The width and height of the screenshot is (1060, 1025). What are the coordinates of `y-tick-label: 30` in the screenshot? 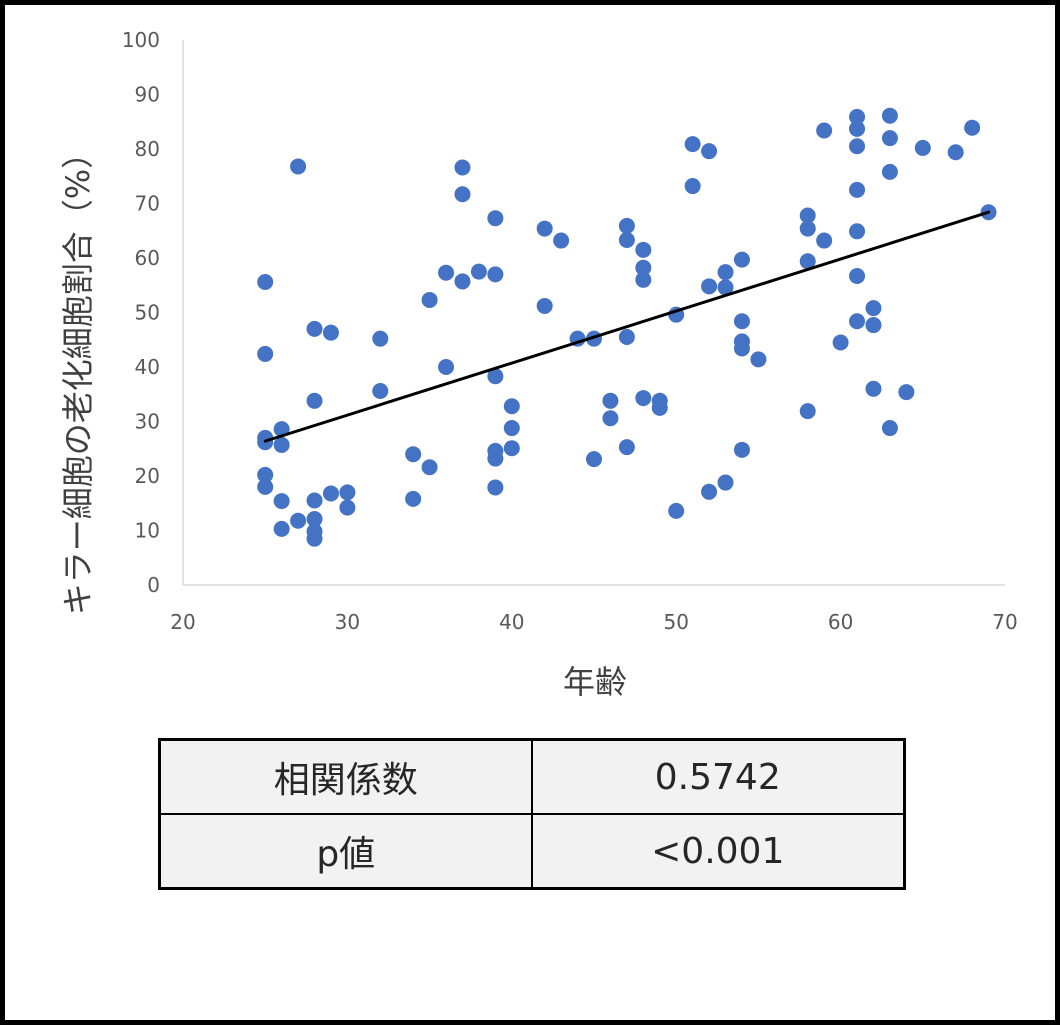 It's located at (147, 422).